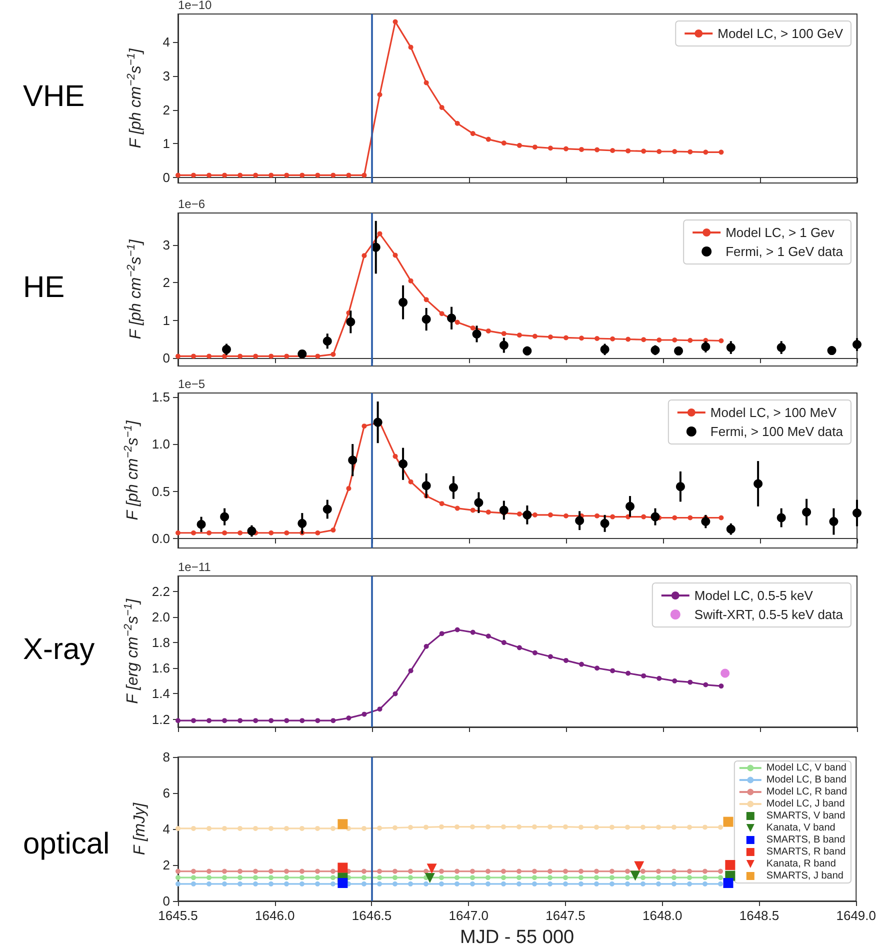 The height and width of the screenshot is (952, 879). What do you see at coordinates (54, 96) in the screenshot?
I see `text: VHE` at bounding box center [54, 96].